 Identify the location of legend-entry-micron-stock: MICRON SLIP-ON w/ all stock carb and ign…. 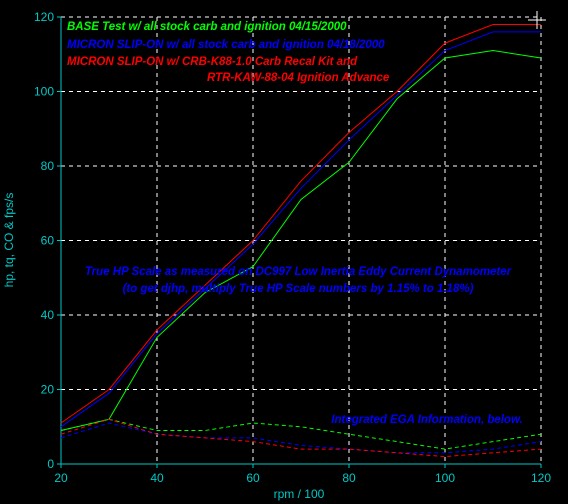
(226, 45).